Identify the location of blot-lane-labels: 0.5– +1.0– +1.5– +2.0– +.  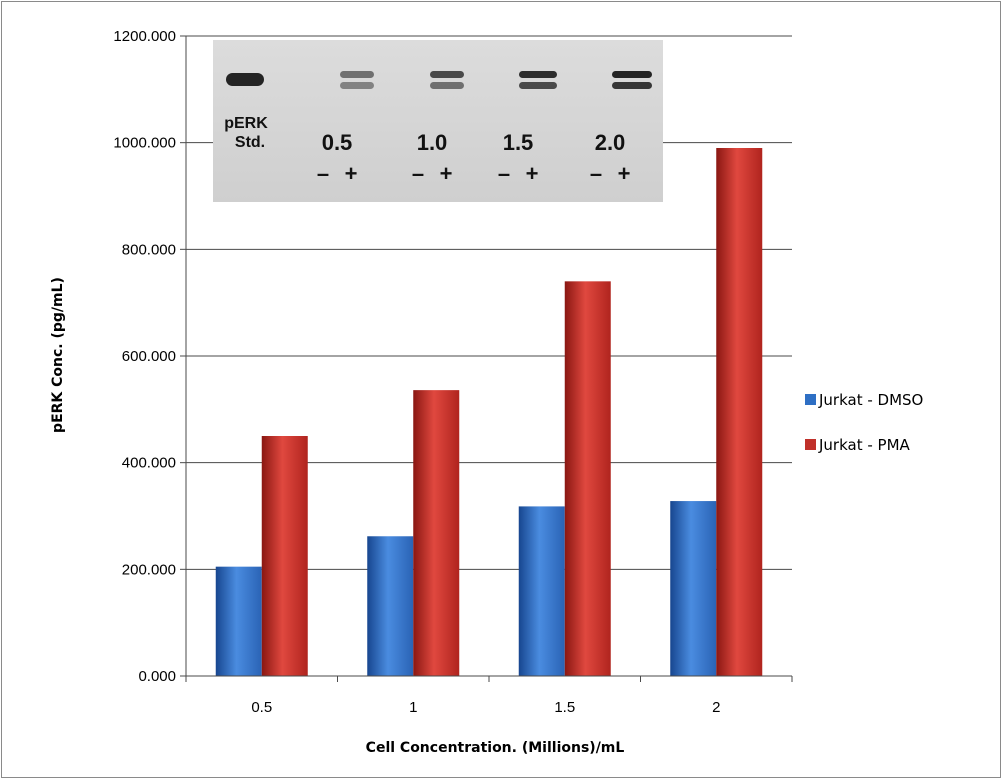
(474, 158).